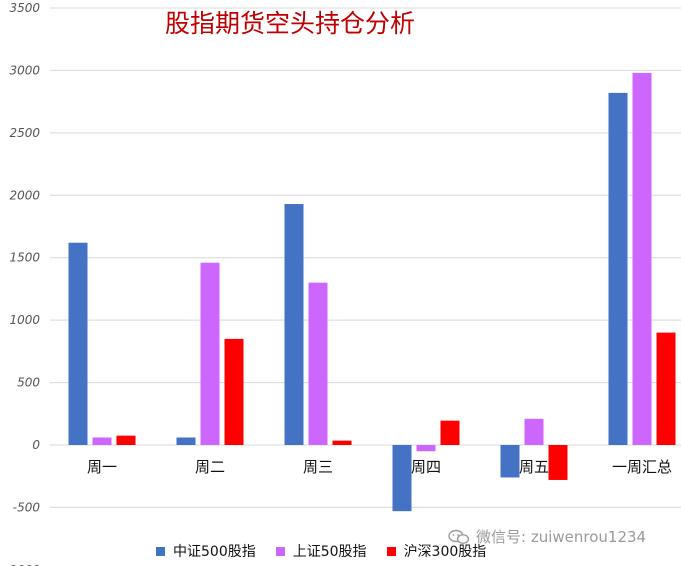 The height and width of the screenshot is (566, 681). I want to click on legend-item-csi300: 沪深300股指, so click(436, 551).